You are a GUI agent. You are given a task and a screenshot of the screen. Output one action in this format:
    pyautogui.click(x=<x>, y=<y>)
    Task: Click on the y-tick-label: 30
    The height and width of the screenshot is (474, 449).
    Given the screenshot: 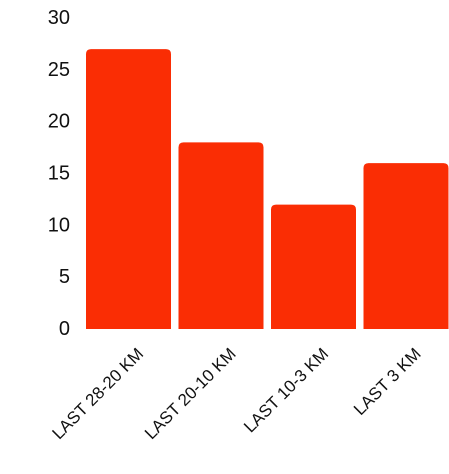 What is the action you would take?
    pyautogui.click(x=59, y=18)
    